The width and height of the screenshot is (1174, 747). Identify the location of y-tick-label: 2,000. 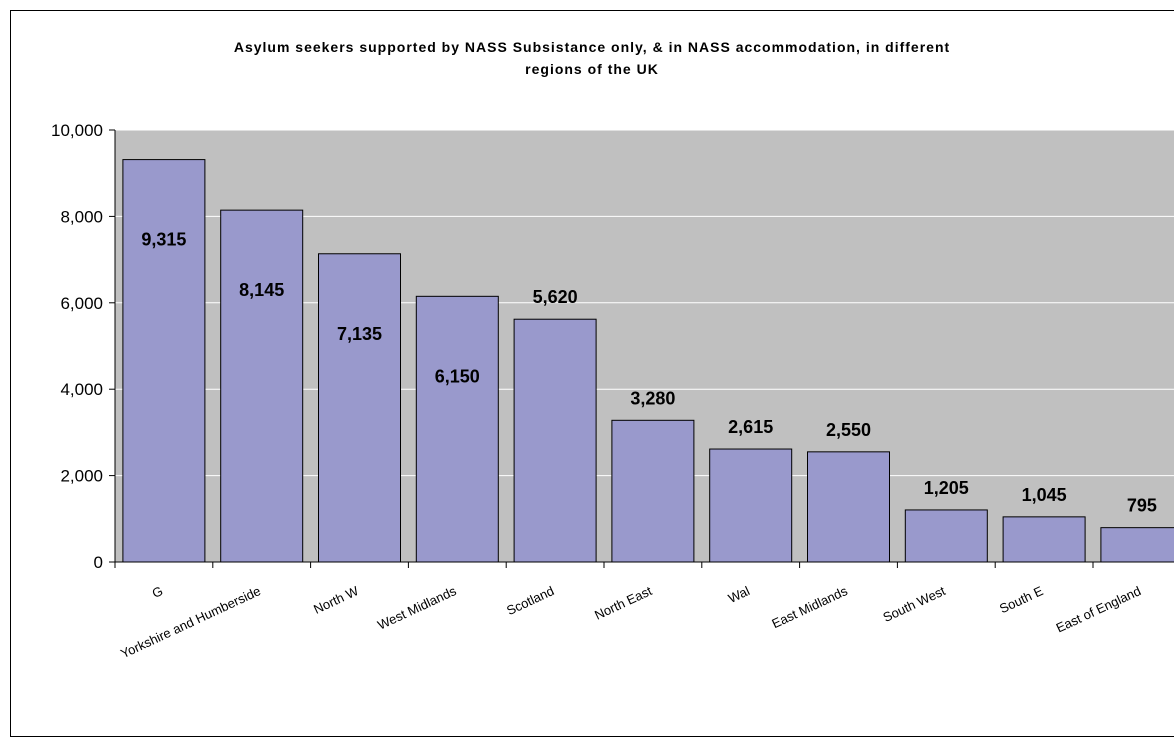
(81, 476).